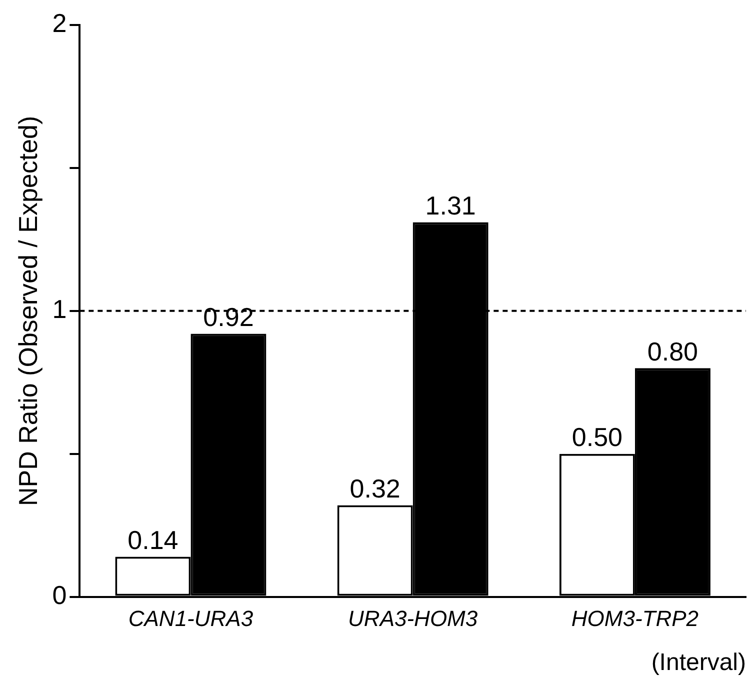 Image resolution: width=750 pixels, height=686 pixels. I want to click on y-axis-title: NPD Ratio (Observed / Expected), so click(27, 311).